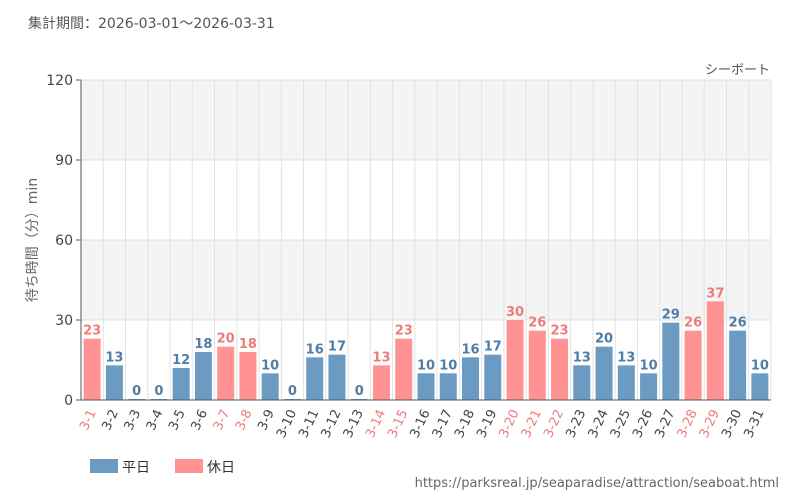 Image resolution: width=800 pixels, height=500 pixels. What do you see at coordinates (222, 420) in the screenshot?
I see `x-tick-label-3-7: 3-7` at bounding box center [222, 420].